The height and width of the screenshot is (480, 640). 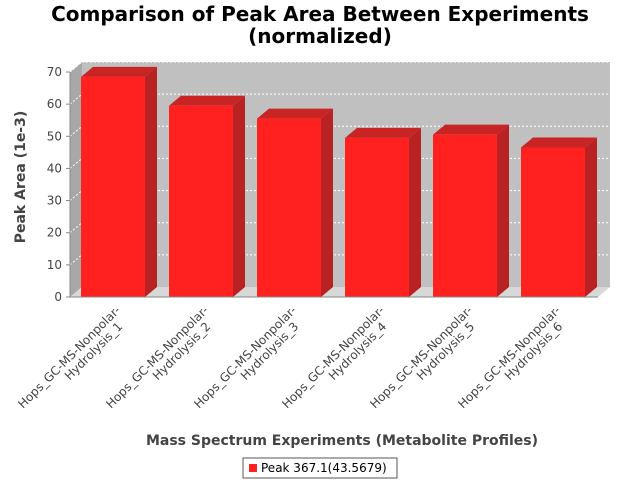 What do you see at coordinates (54, 104) in the screenshot?
I see `y-tick-label: 60` at bounding box center [54, 104].